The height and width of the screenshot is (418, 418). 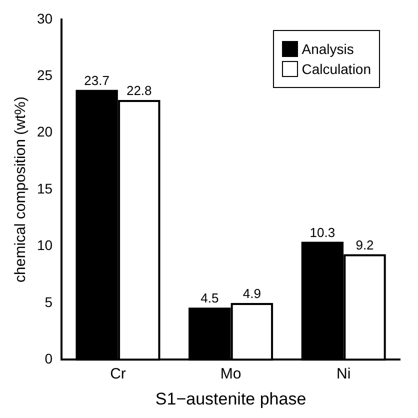 I want to click on y-tick-label: 10, so click(x=44, y=245).